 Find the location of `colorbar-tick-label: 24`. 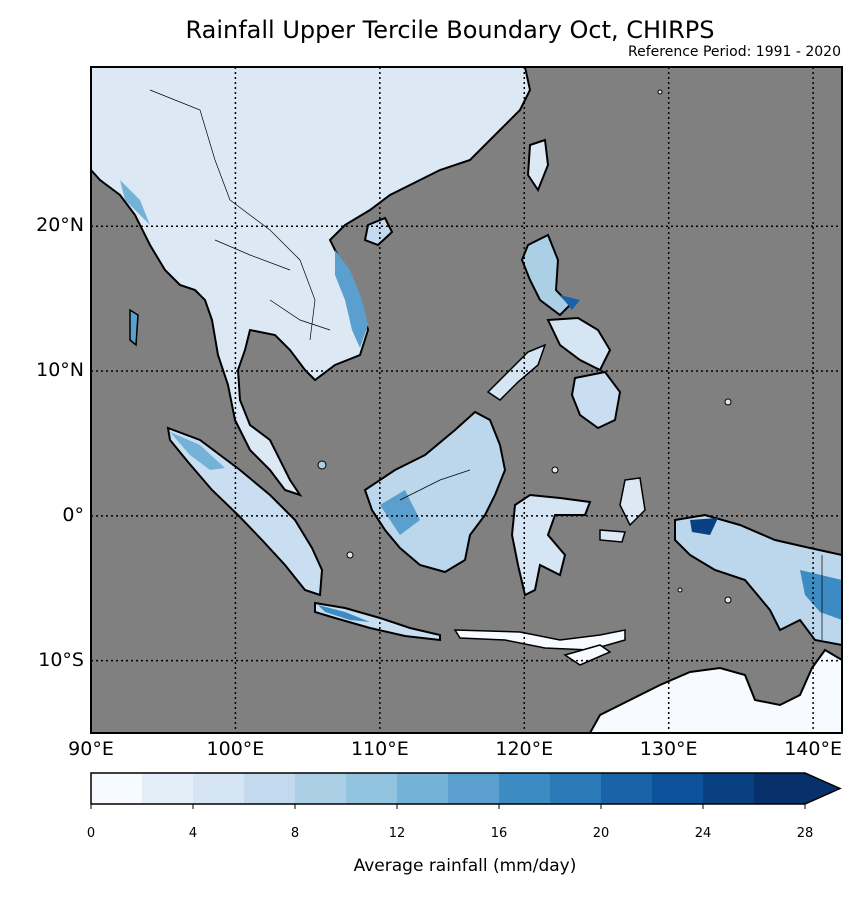

colorbar-tick-label: 24 is located at coordinates (703, 833).